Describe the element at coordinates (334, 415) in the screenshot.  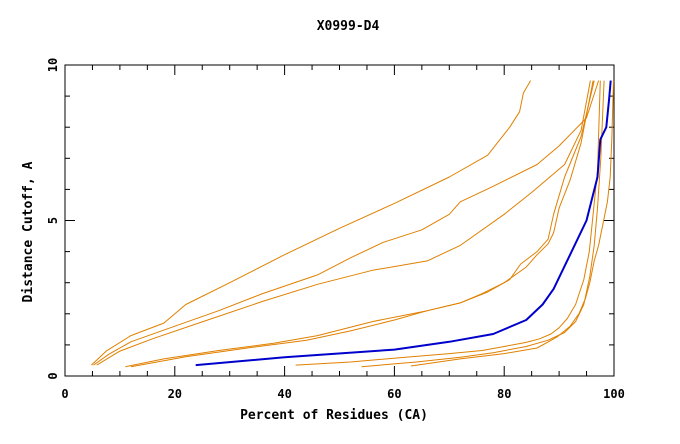
I see `x-axis-label: Percent of Residues (CA)` at that location.